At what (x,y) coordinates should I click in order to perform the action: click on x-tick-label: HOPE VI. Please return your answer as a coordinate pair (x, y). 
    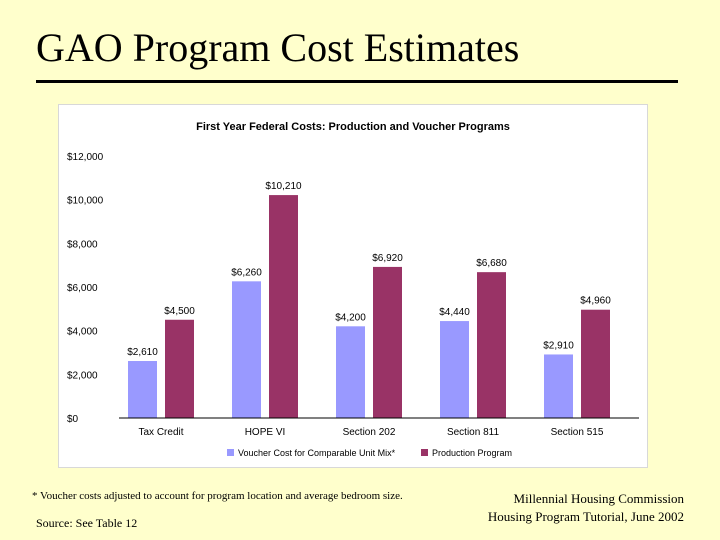
    Looking at the image, I should click on (265, 432).